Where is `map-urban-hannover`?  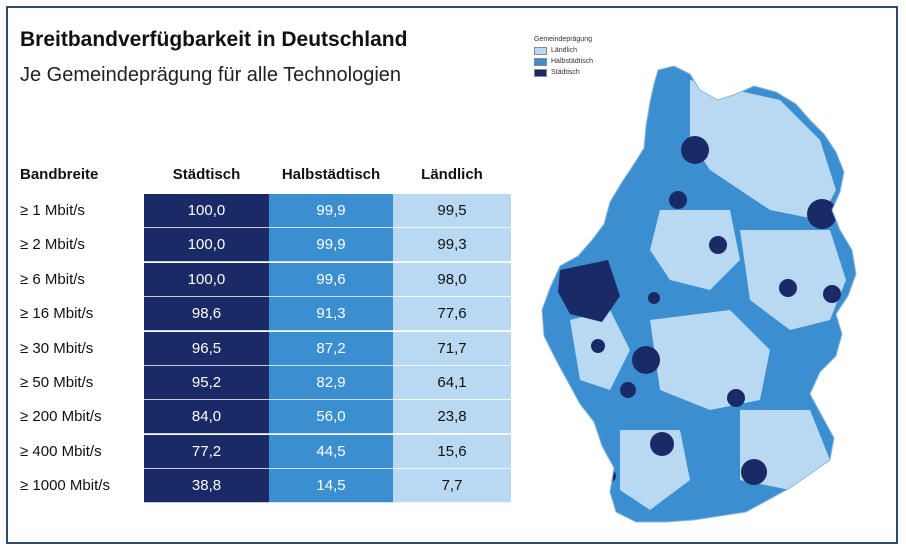 map-urban-hannover is located at coordinates (718, 245).